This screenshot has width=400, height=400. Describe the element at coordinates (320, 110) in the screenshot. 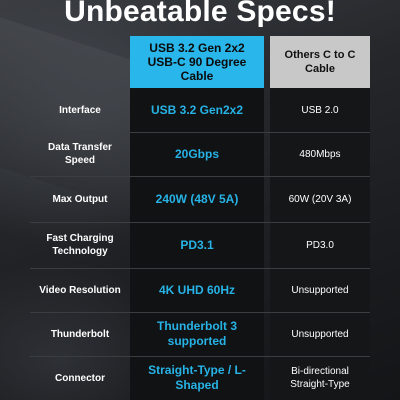

I see `others-value: USB 2.0` at that location.